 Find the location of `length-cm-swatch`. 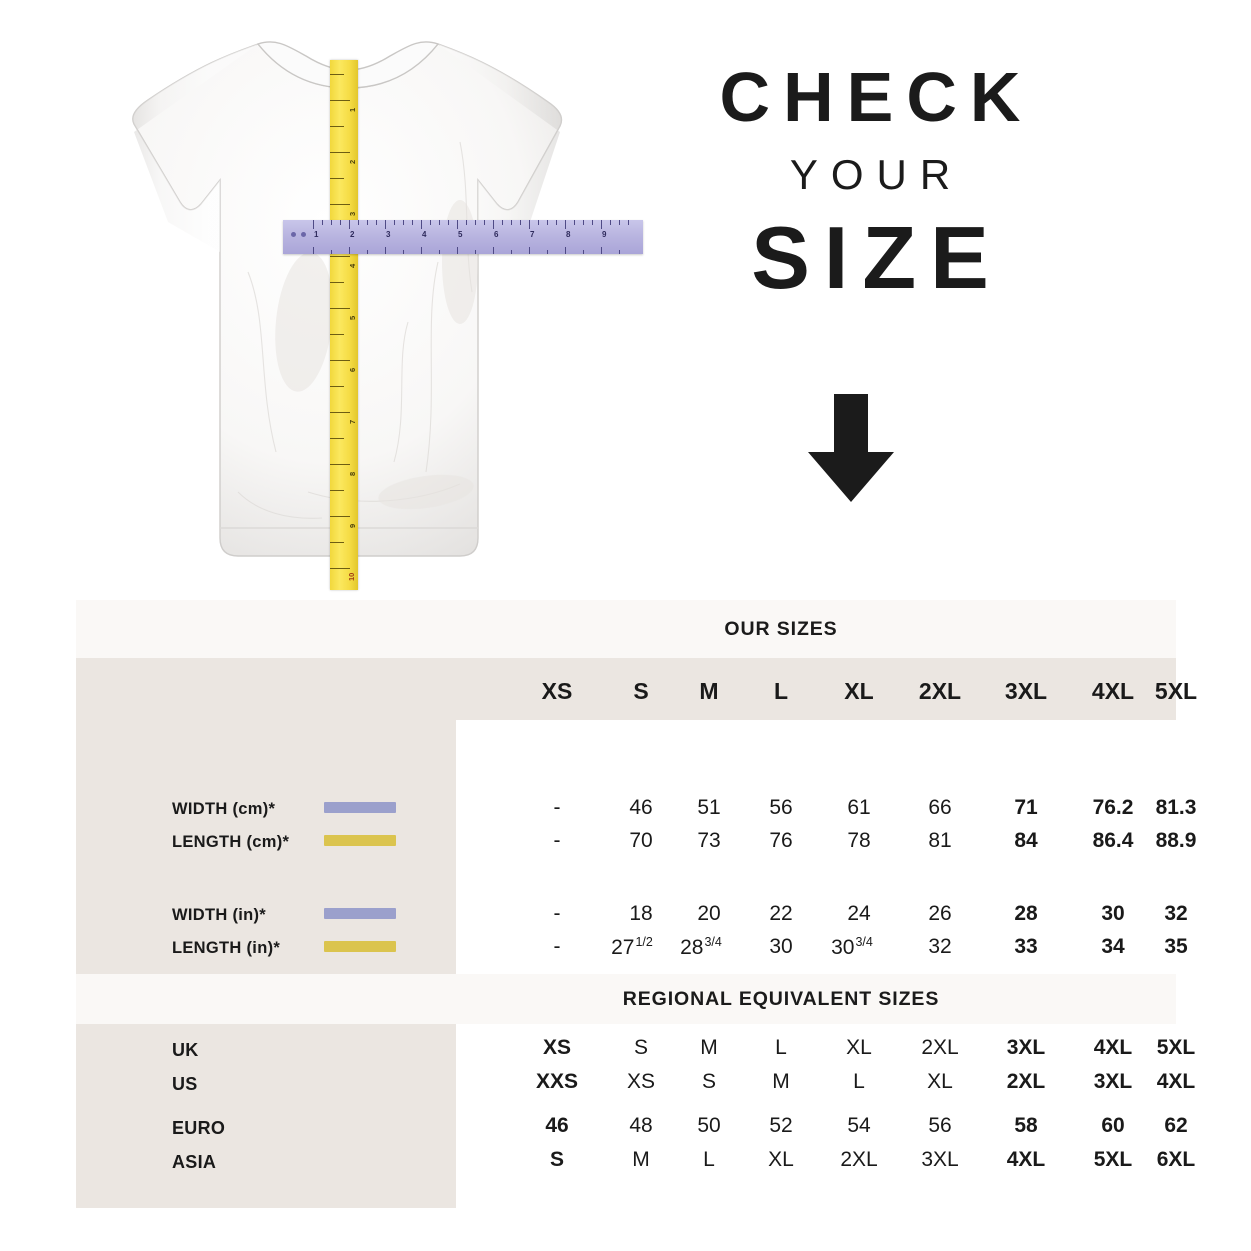

length-cm-swatch is located at coordinates (360, 840).